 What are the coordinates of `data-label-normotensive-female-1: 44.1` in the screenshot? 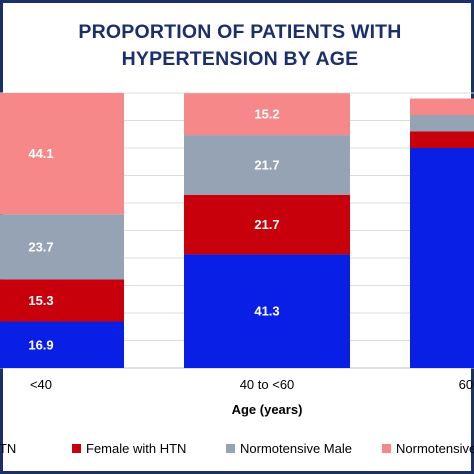 It's located at (40, 153).